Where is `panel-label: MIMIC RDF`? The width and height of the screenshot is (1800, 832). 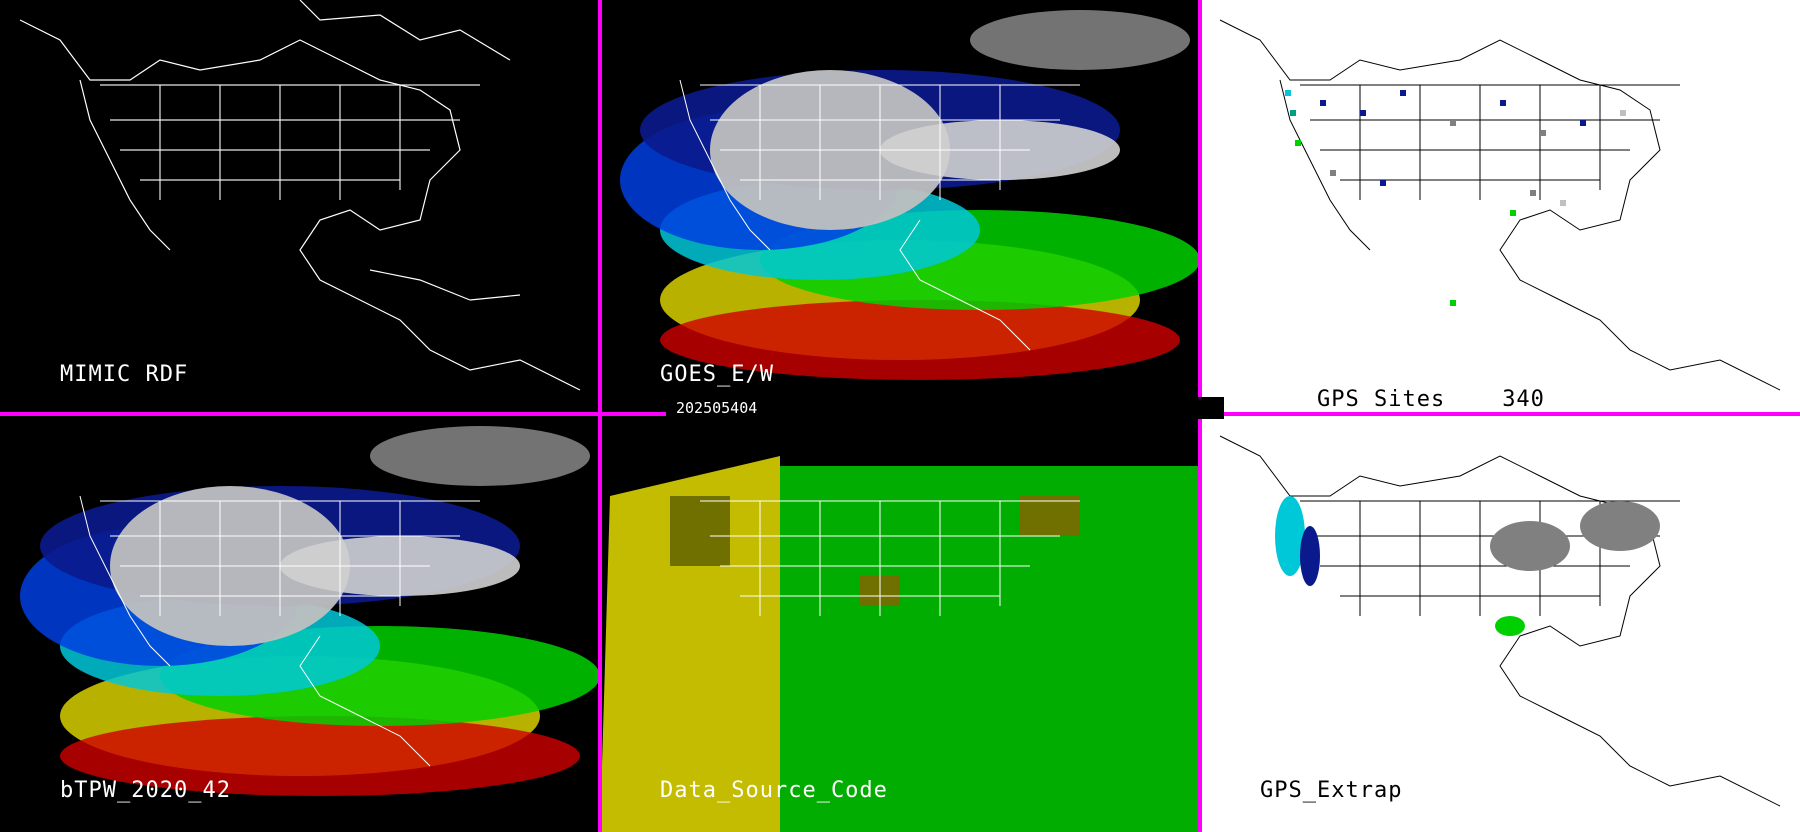
panel-label: MIMIC RDF is located at coordinates (124, 374).